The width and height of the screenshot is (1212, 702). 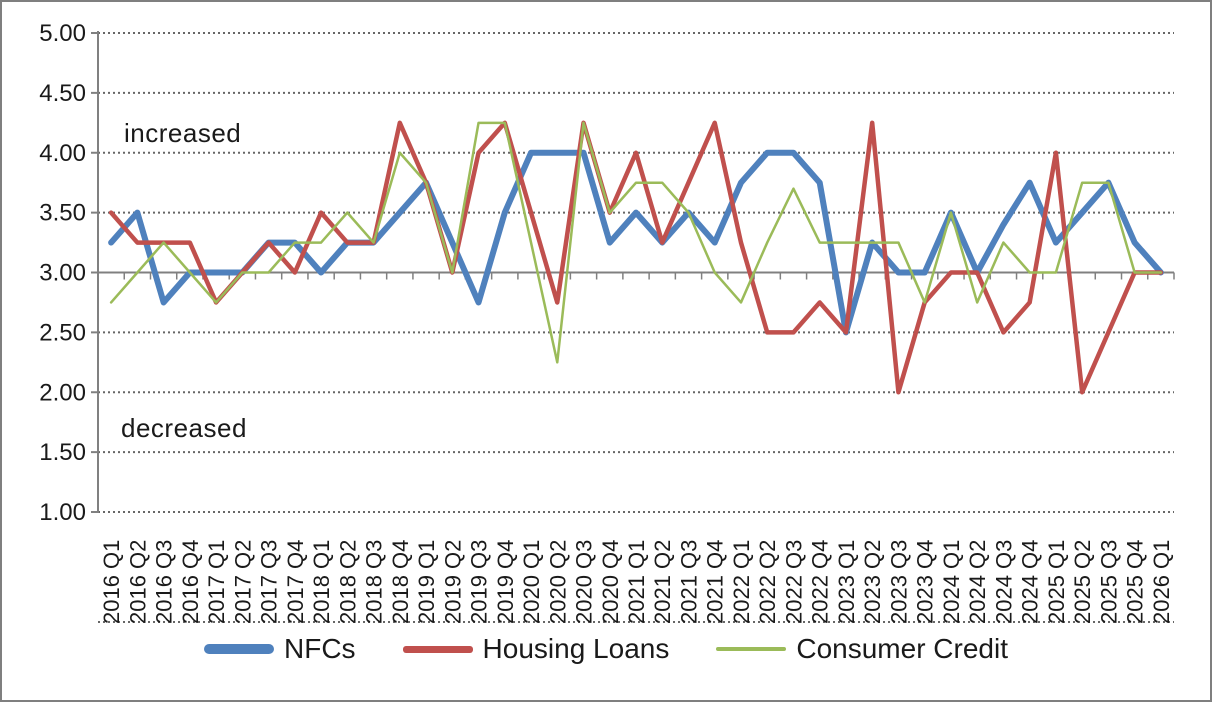 I want to click on x-tick-label: 2016 Q2, so click(x=137, y=582).